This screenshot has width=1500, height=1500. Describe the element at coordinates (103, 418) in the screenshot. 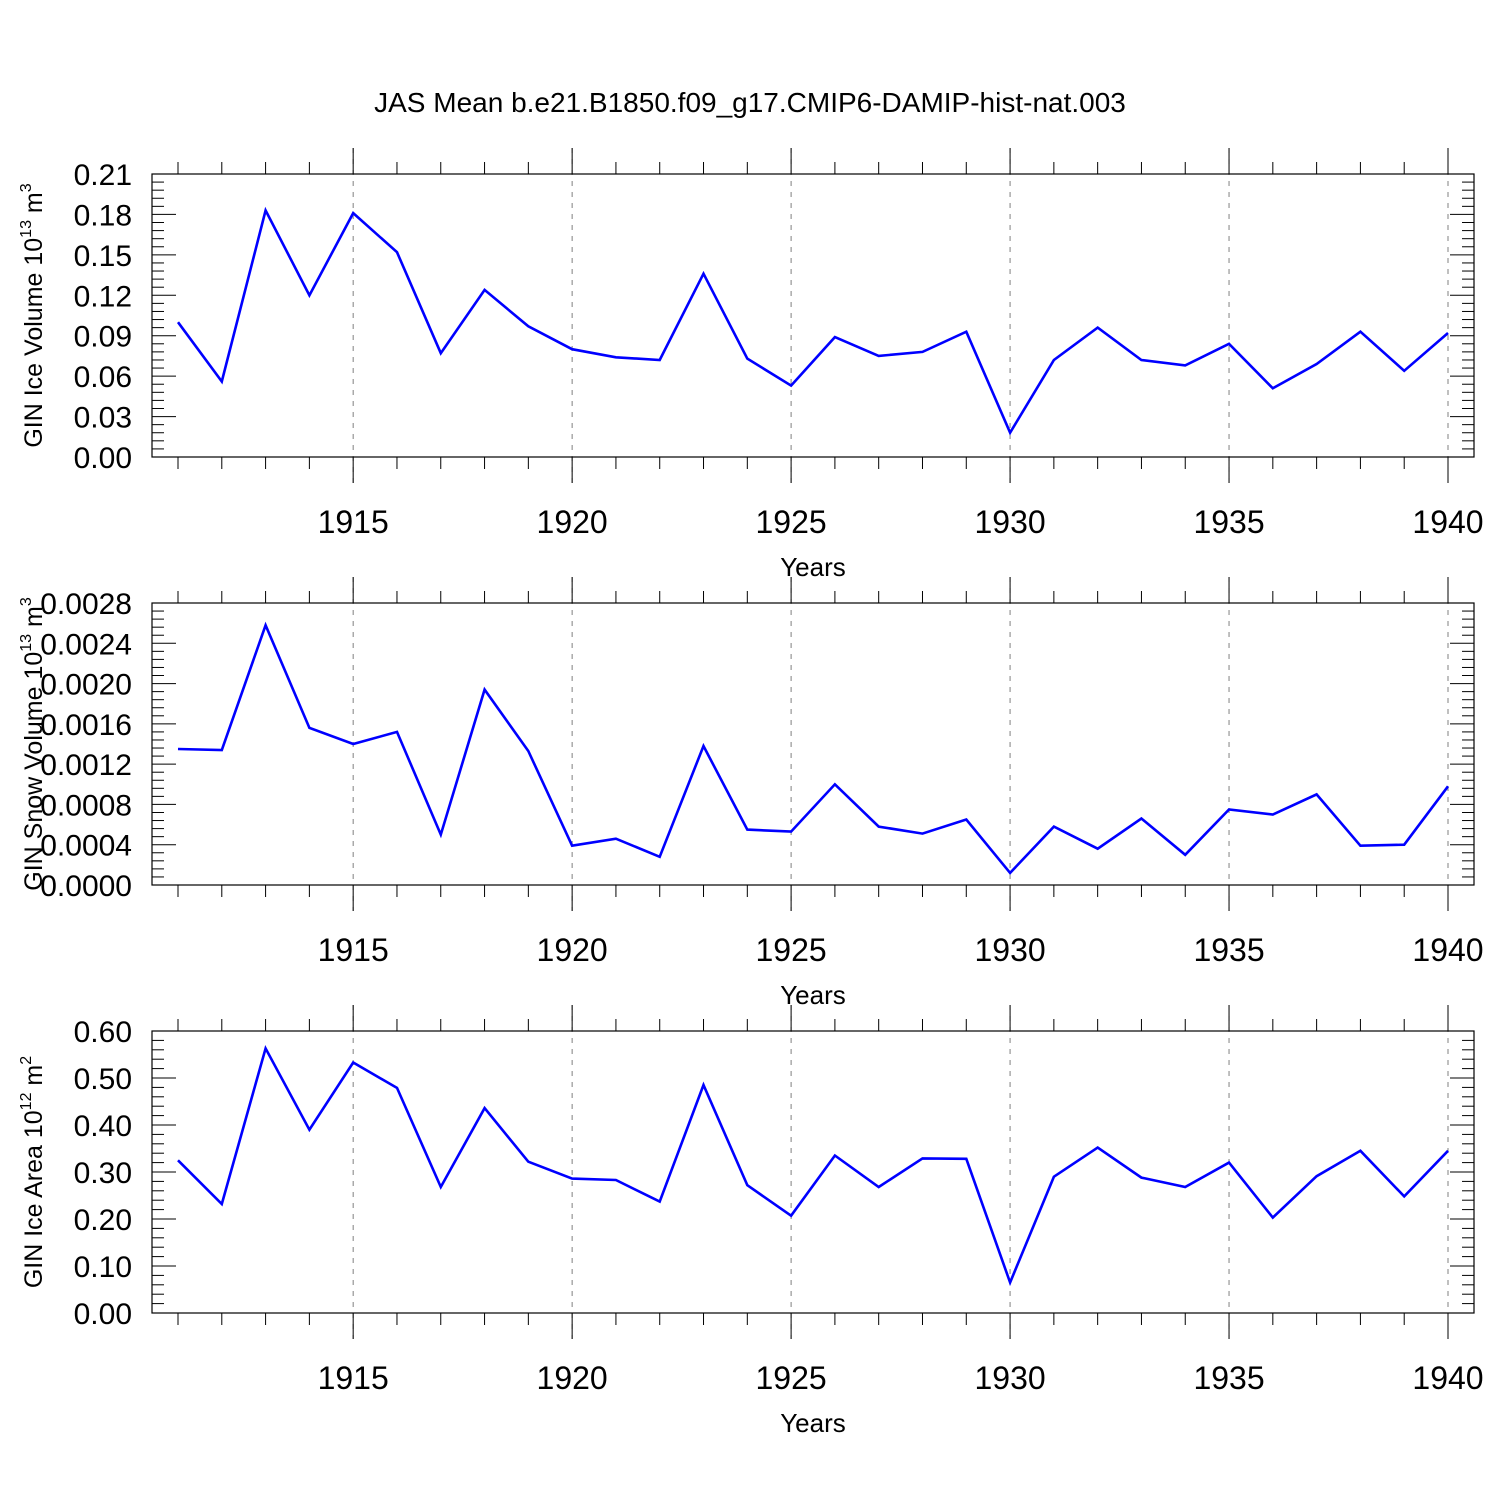

I see `y-tick-label: 0.03` at that location.